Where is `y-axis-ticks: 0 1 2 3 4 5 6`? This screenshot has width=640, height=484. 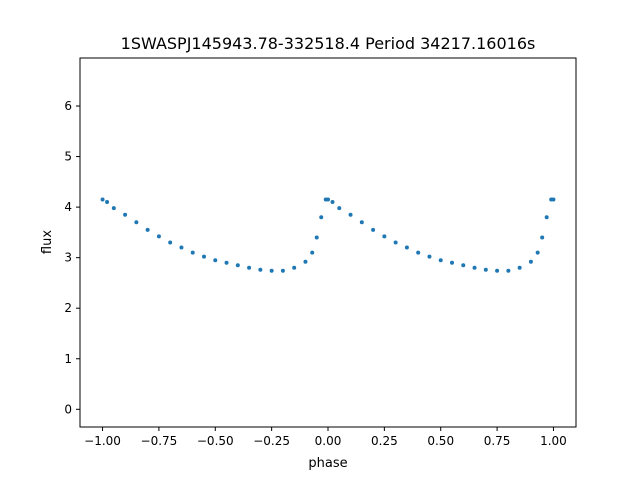
y-axis-ticks: 0 1 2 3 4 5 6 is located at coordinates (72, 257).